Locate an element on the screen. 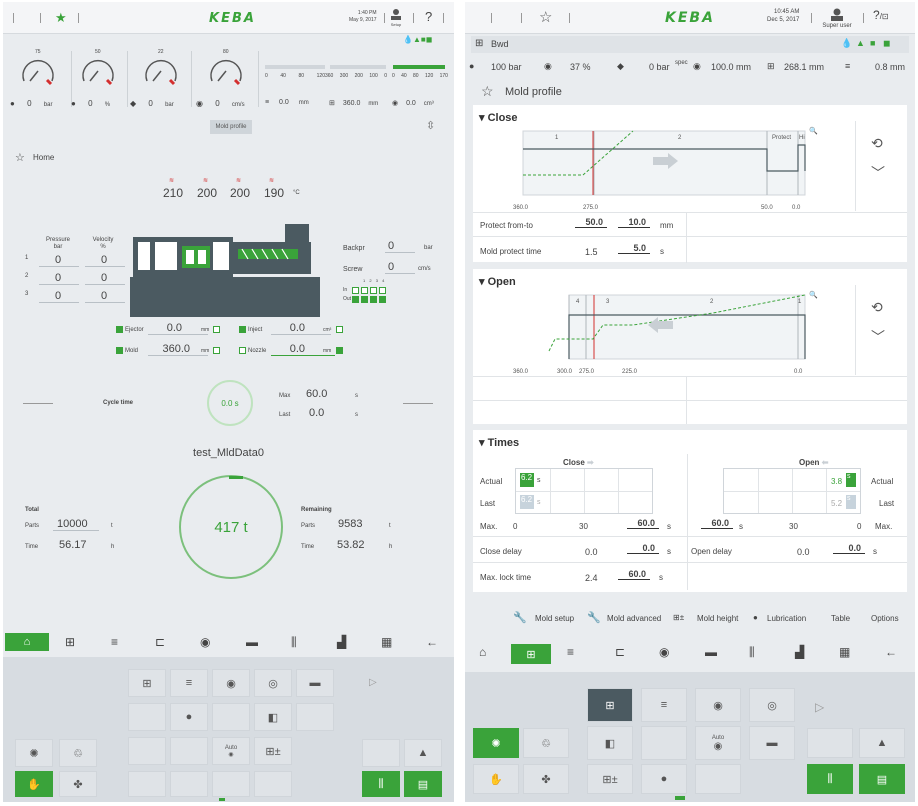 This screenshot has width=918, height=806. key-auto-purge: Auto ◉ is located at coordinates (718, 743).